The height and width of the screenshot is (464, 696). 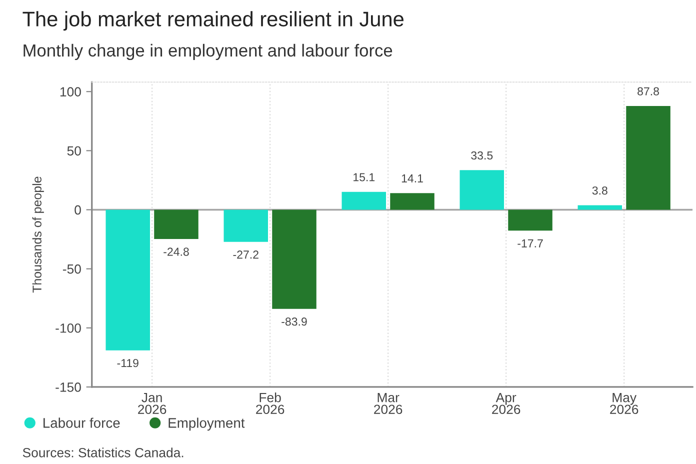 I want to click on y-axis-title: Thousands of people, so click(x=38, y=234).